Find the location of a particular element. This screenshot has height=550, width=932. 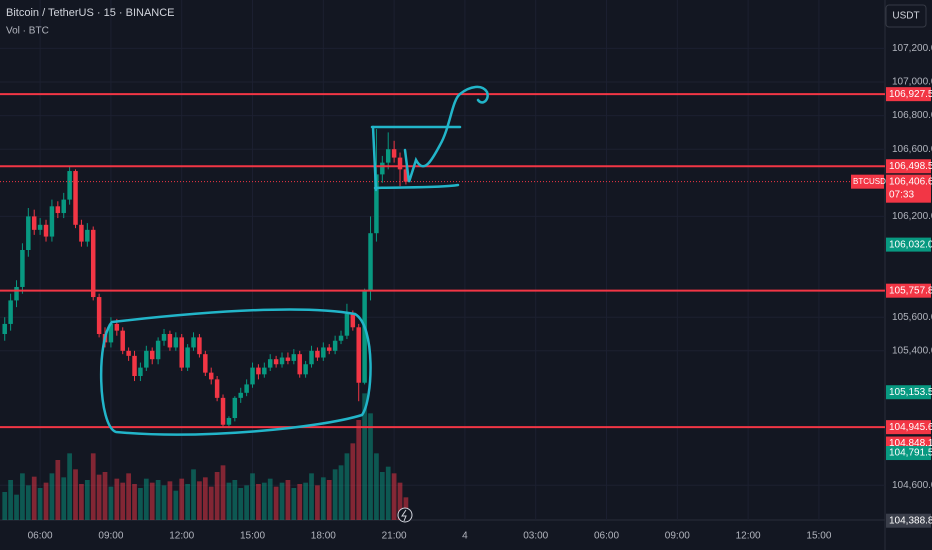

x-tick-label: 18:00 is located at coordinates (323, 536).